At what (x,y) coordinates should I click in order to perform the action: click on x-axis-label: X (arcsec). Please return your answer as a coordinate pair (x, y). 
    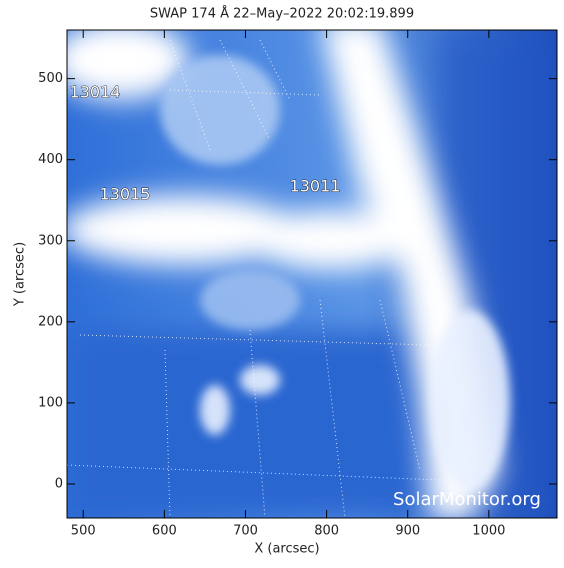
    Looking at the image, I should click on (286, 549).